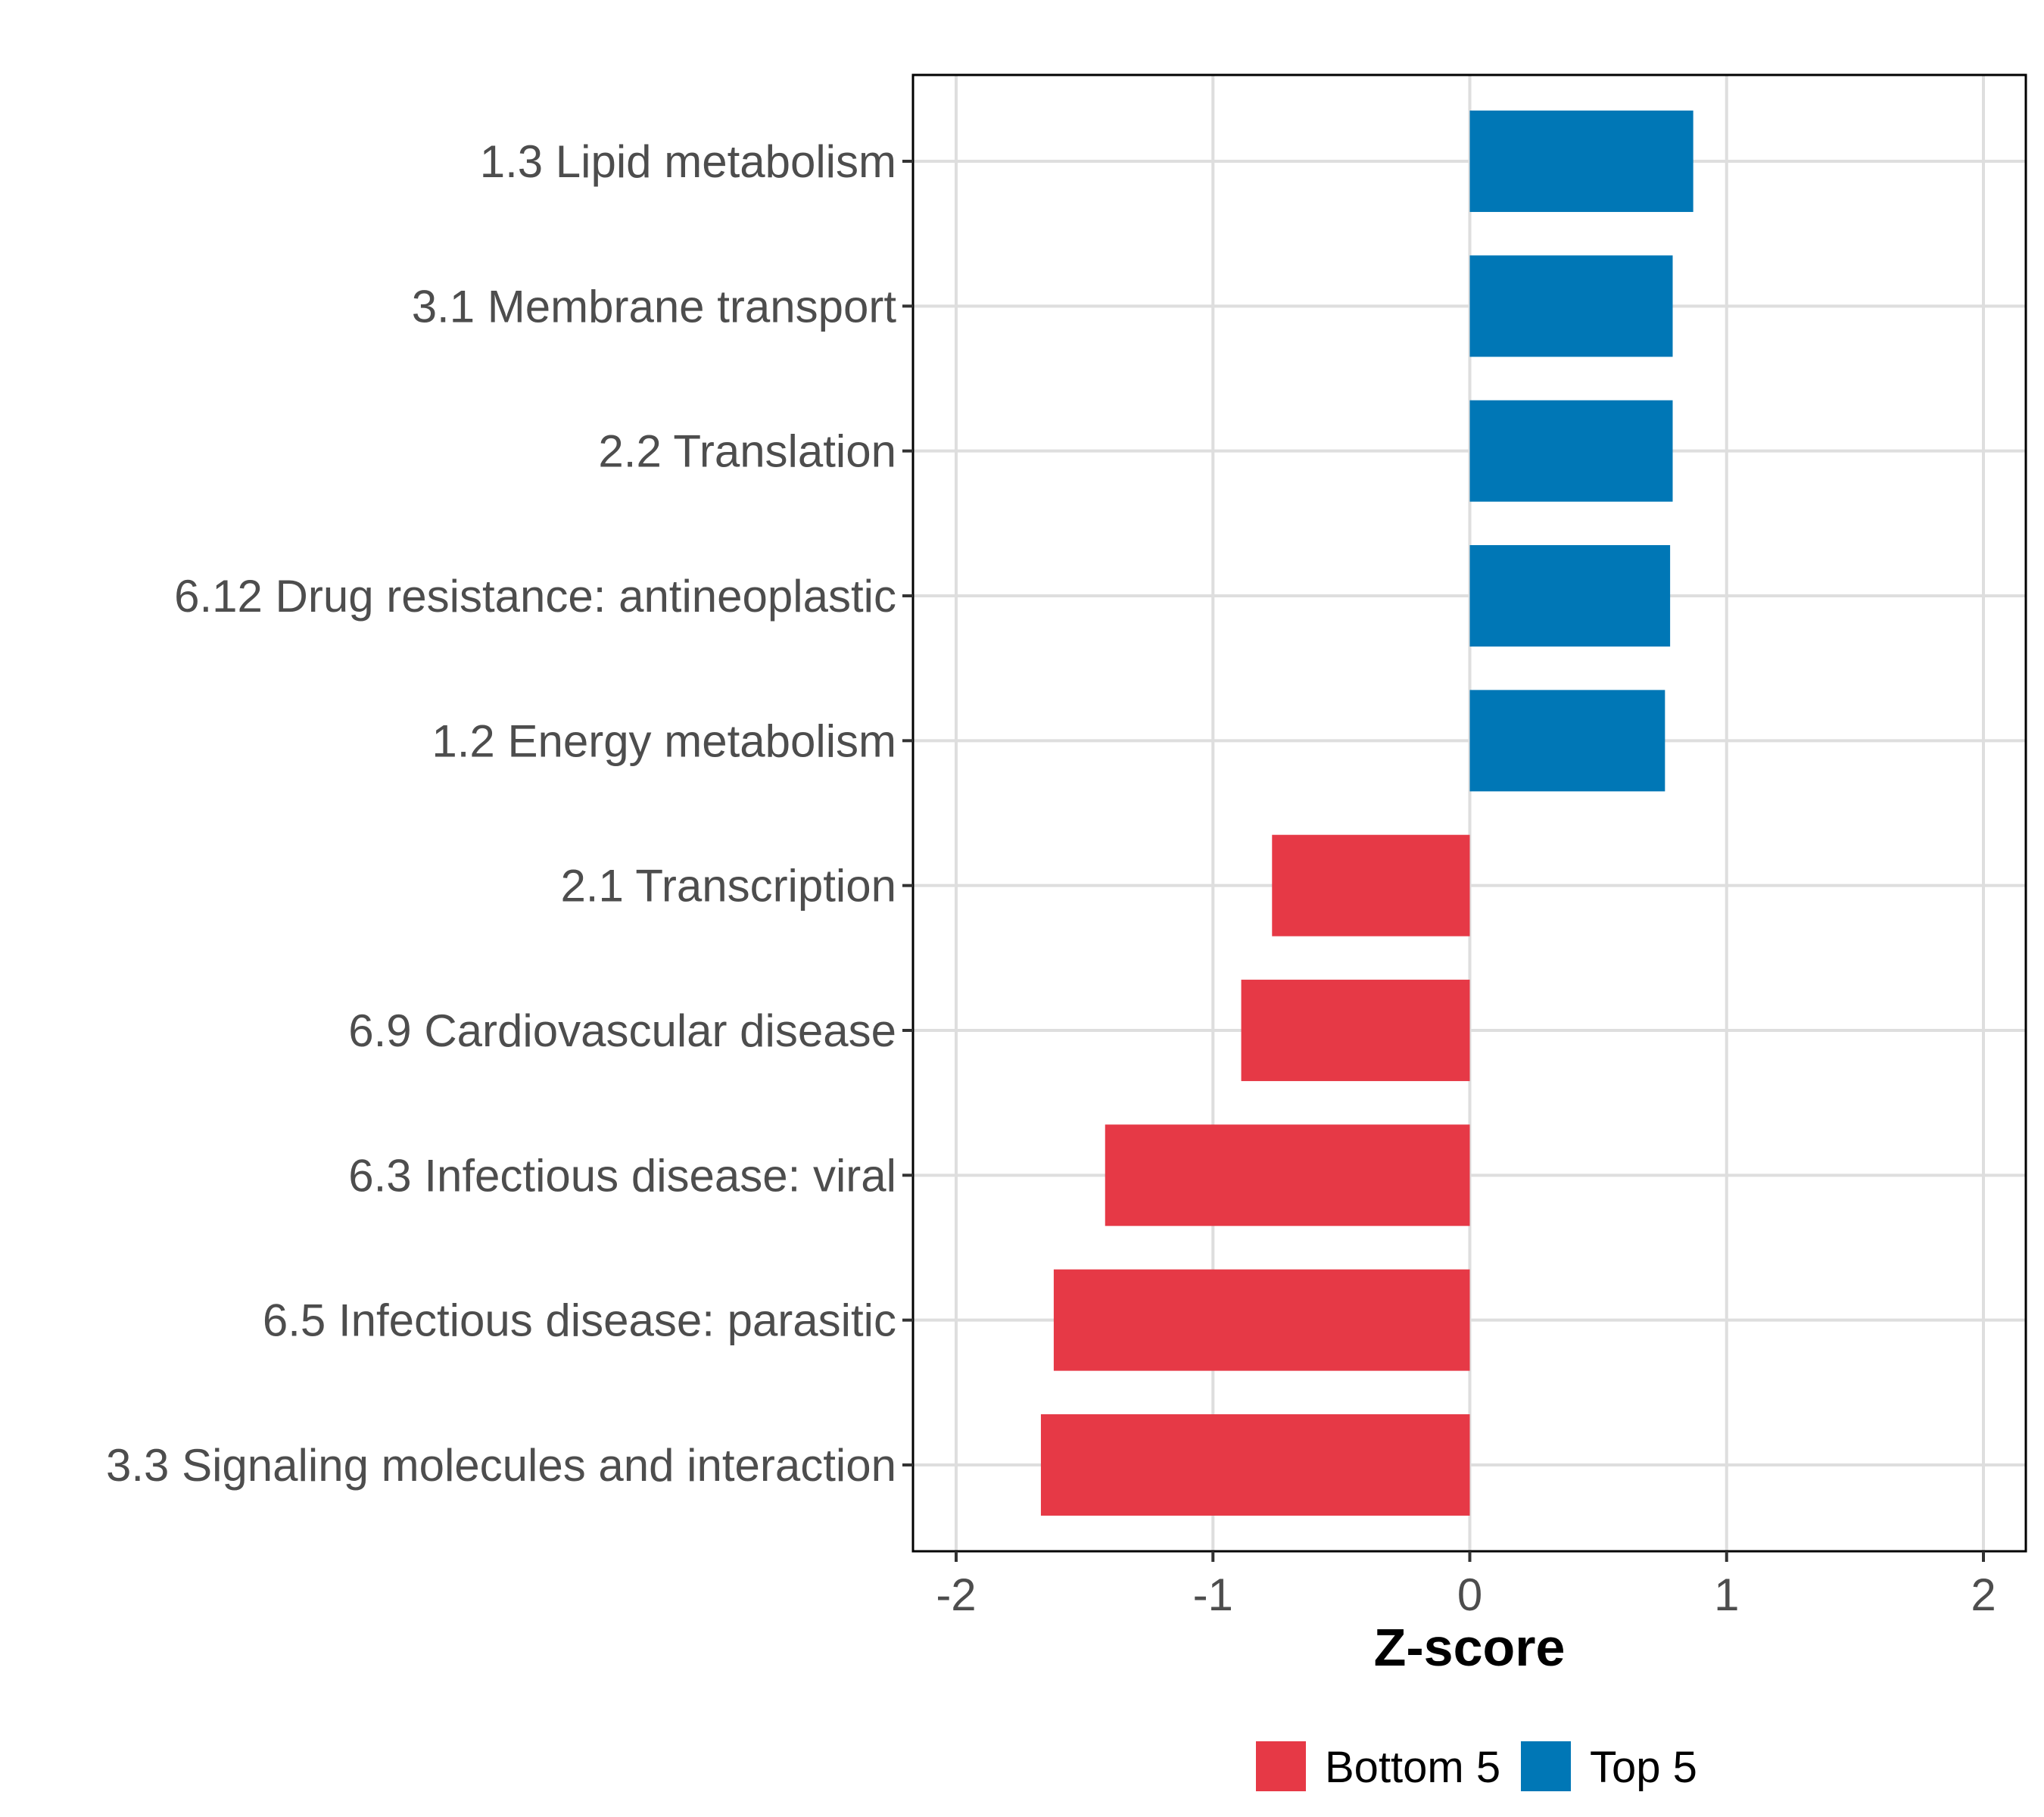 Image resolution: width=2044 pixels, height=1817 pixels. I want to click on category-label: 6.5 Infectious disease: parasitic, so click(579, 1320).